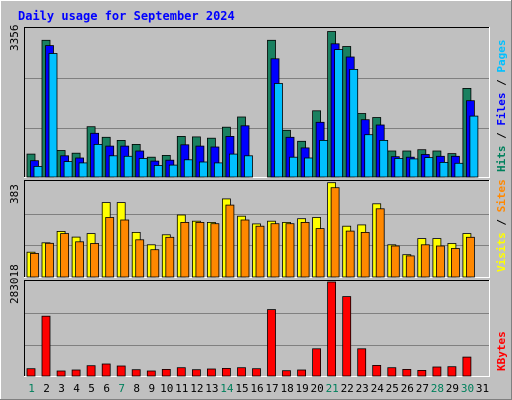 The width and height of the screenshot is (512, 400). What do you see at coordinates (437, 388) in the screenshot?
I see `x-tick-label: 28` at bounding box center [437, 388].